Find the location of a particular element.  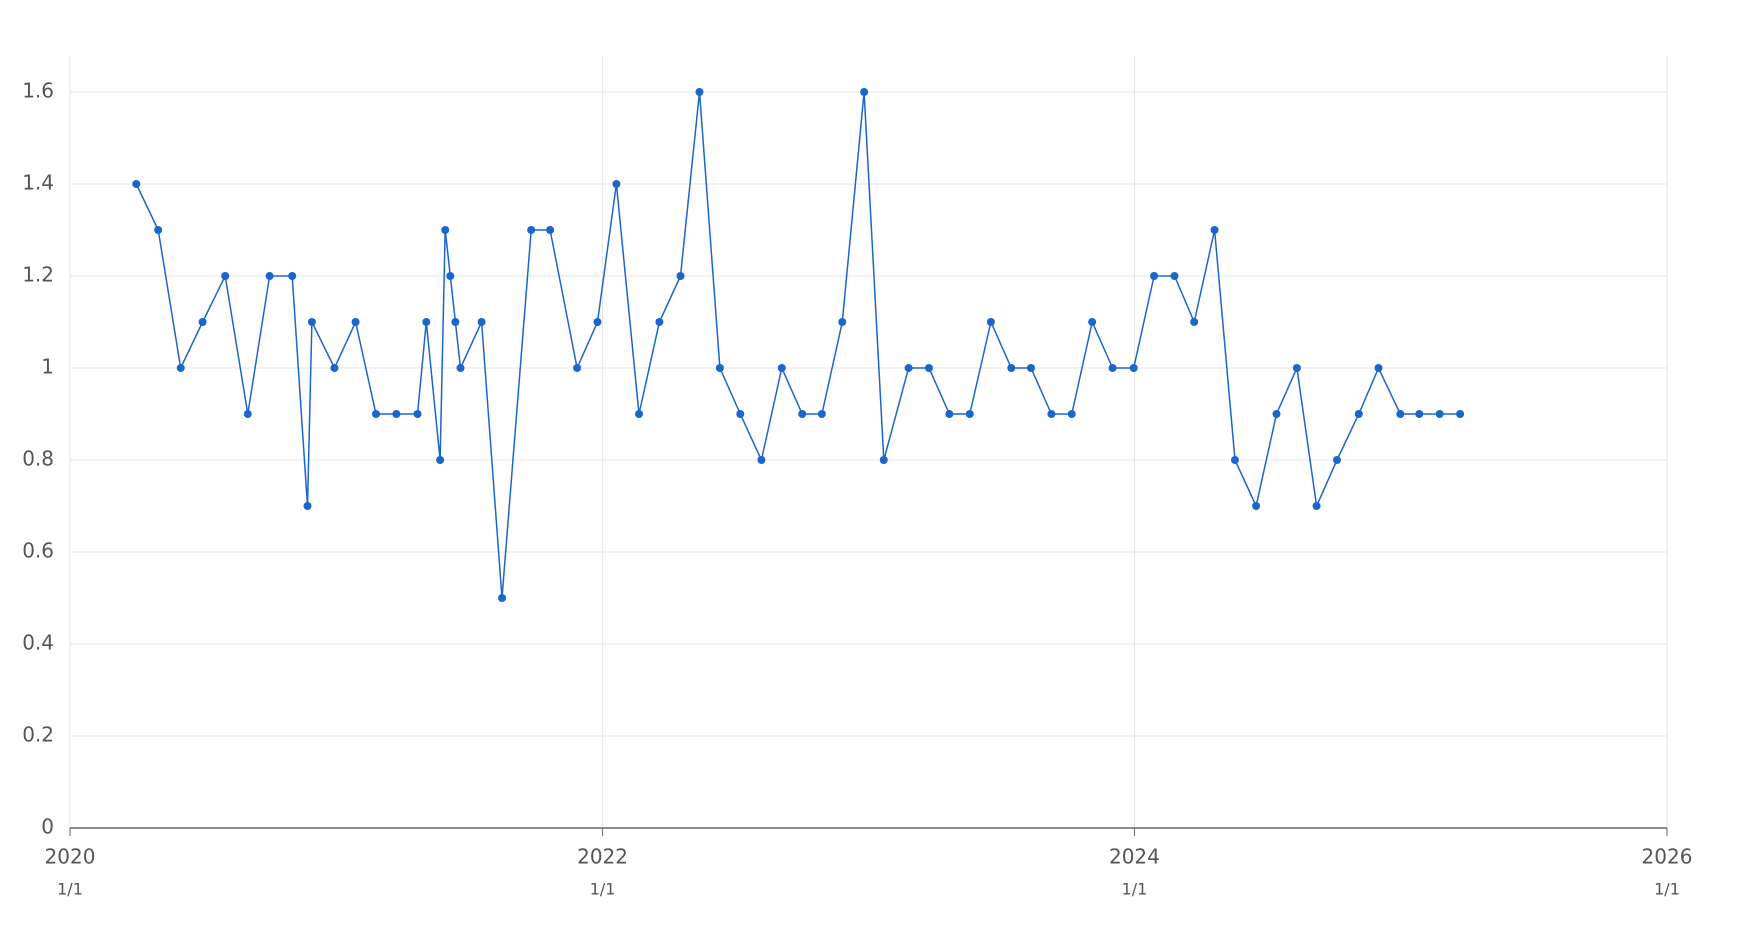

y-tick-label: 0.2 is located at coordinates (38, 735).